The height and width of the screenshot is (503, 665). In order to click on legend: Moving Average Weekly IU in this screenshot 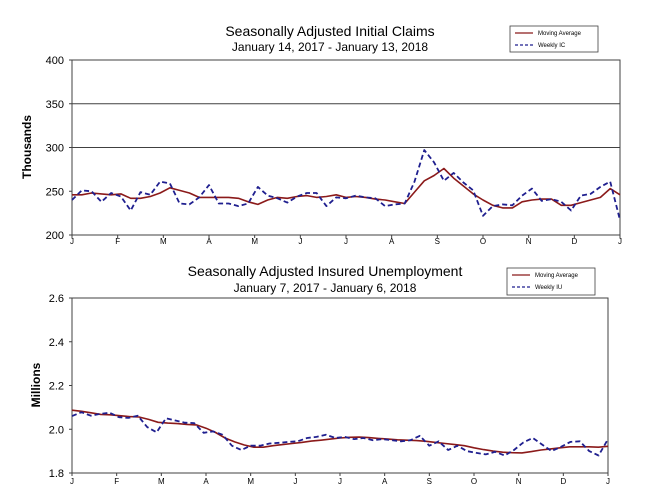, I will do `click(551, 281)`.